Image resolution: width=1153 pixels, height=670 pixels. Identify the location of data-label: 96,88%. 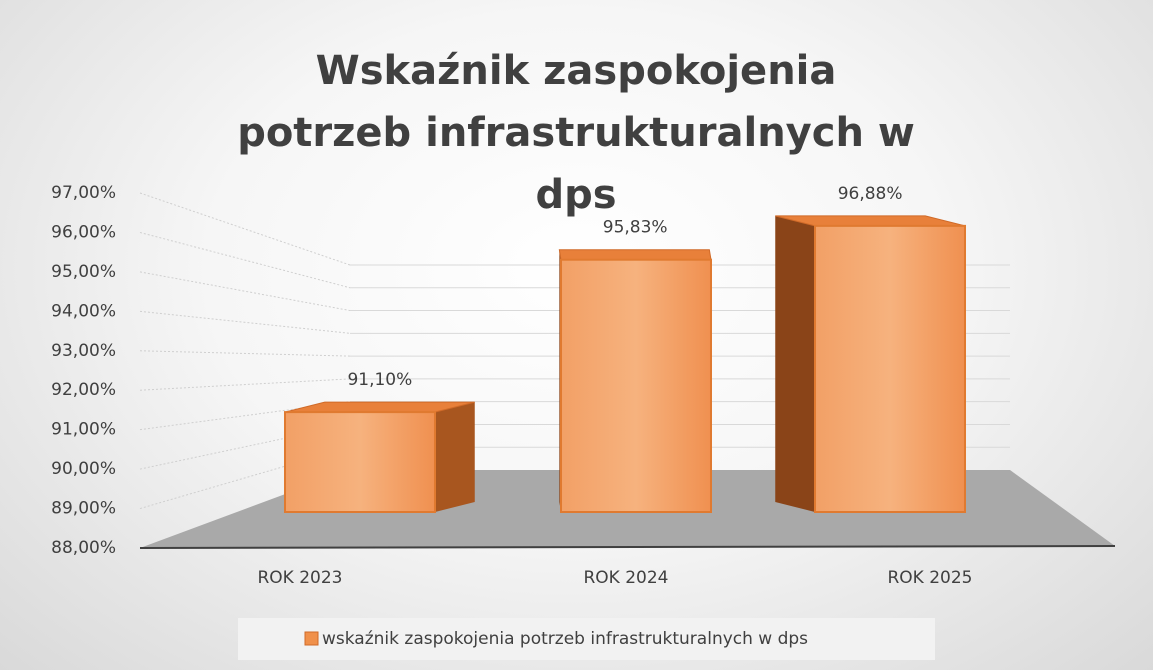
(870, 194).